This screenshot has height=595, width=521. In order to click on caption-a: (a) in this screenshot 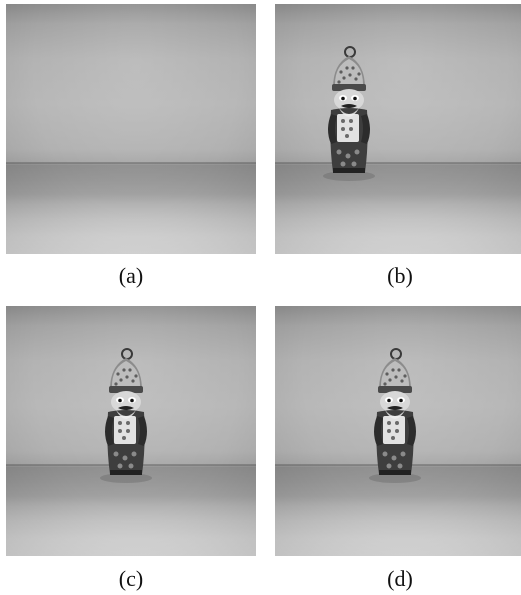, I will do `click(131, 275)`.